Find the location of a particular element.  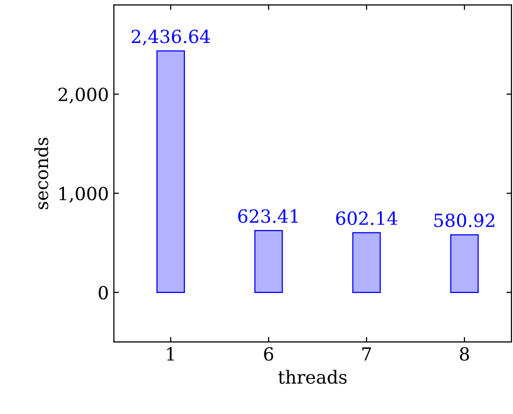

x-tick-label: 8 is located at coordinates (464, 354).